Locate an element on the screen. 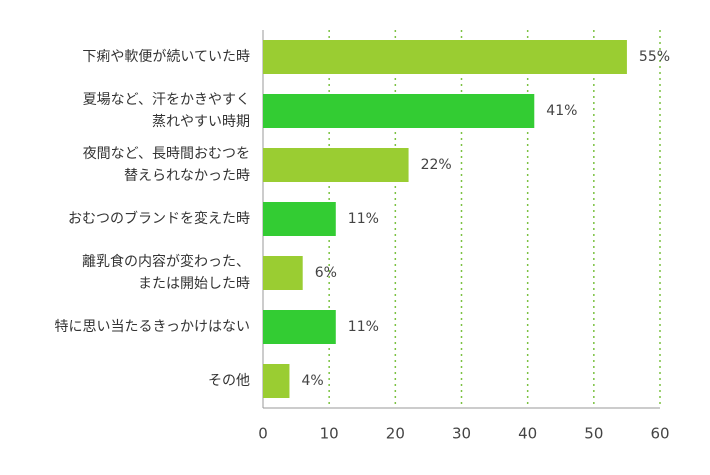  category-label: 特に思い当たるきっかけはない is located at coordinates (152, 327).